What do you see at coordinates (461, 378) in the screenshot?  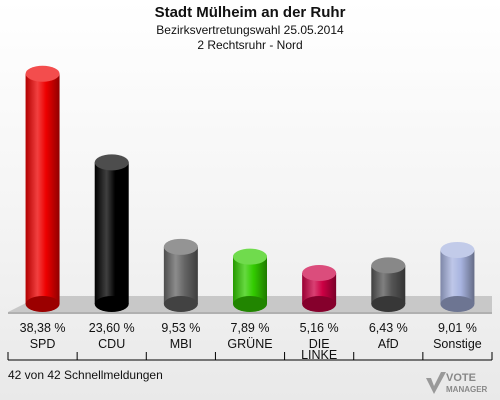 I see `logo-line1: VOTE` at bounding box center [461, 378].